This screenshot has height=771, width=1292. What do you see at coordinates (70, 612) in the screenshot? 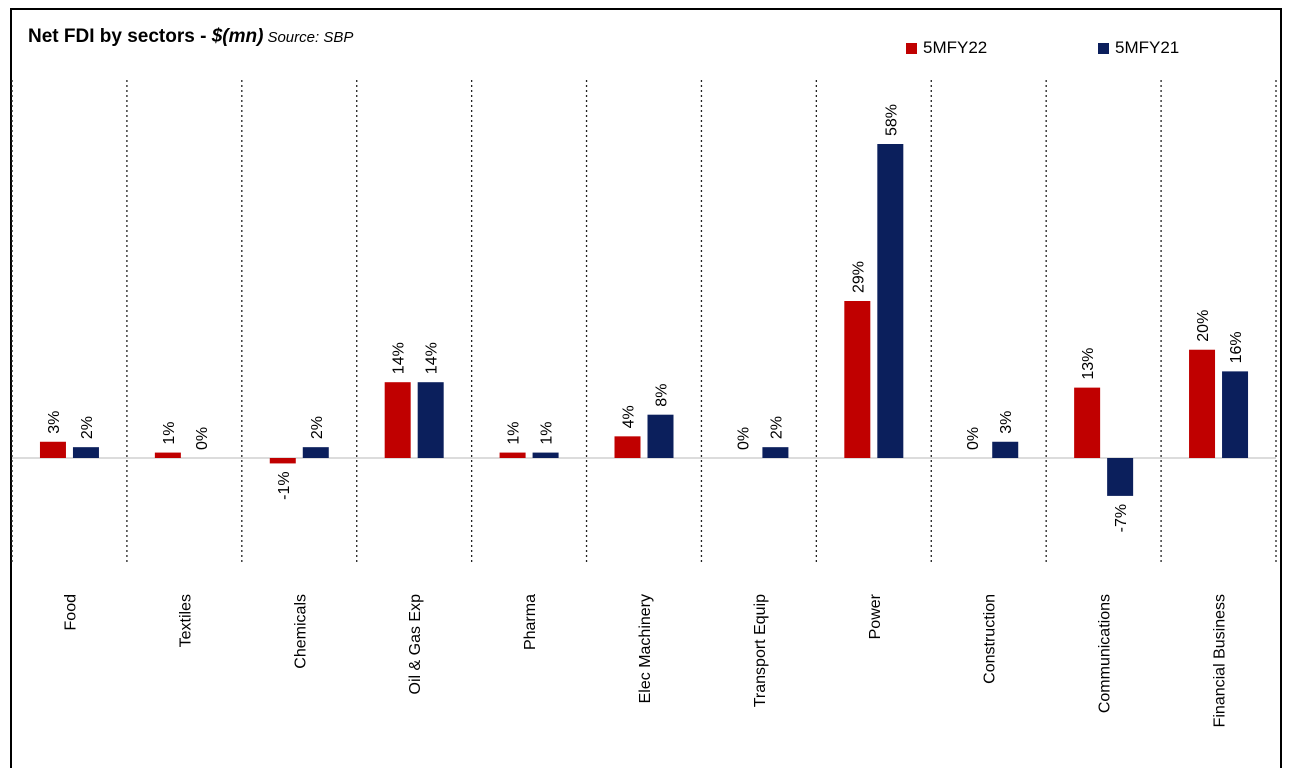
I see `category-label: Food` at bounding box center [70, 612].